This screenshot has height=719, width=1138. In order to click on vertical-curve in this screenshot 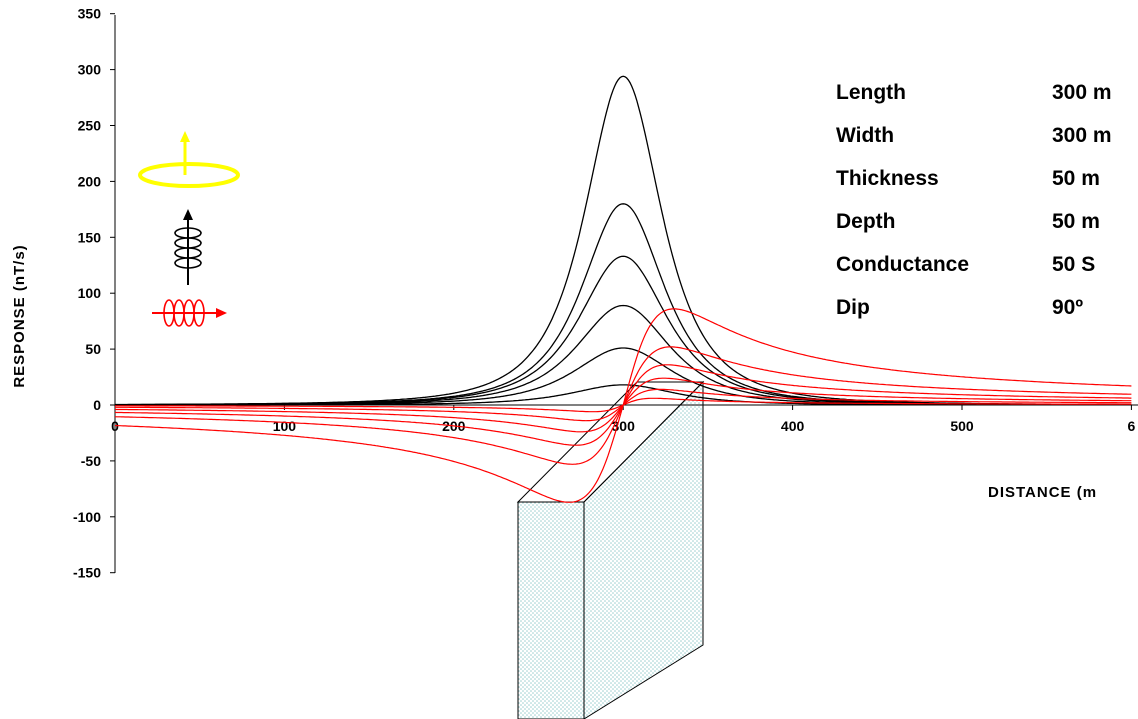, I will do `click(623, 395)`.